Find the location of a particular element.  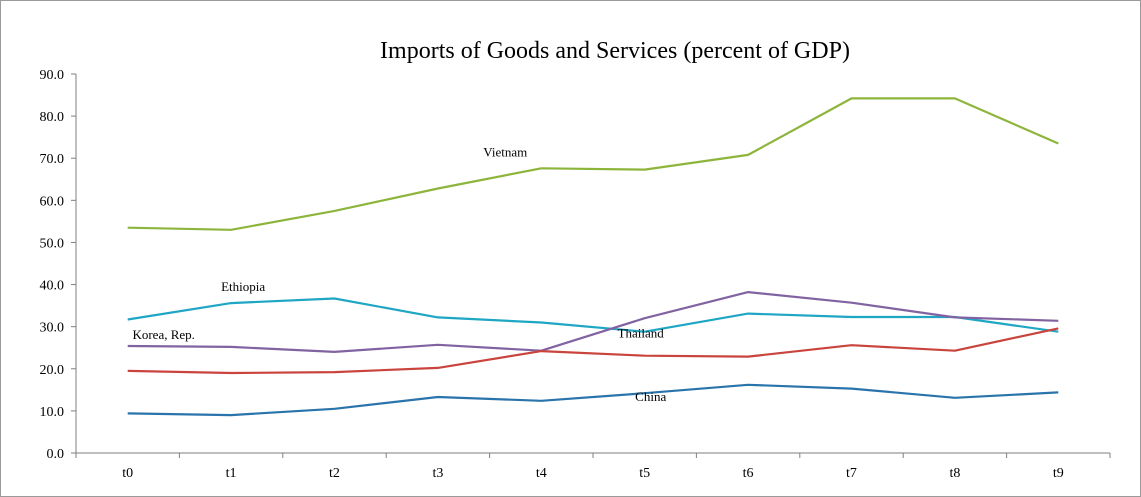

x-tick-label: t1 is located at coordinates (231, 473).